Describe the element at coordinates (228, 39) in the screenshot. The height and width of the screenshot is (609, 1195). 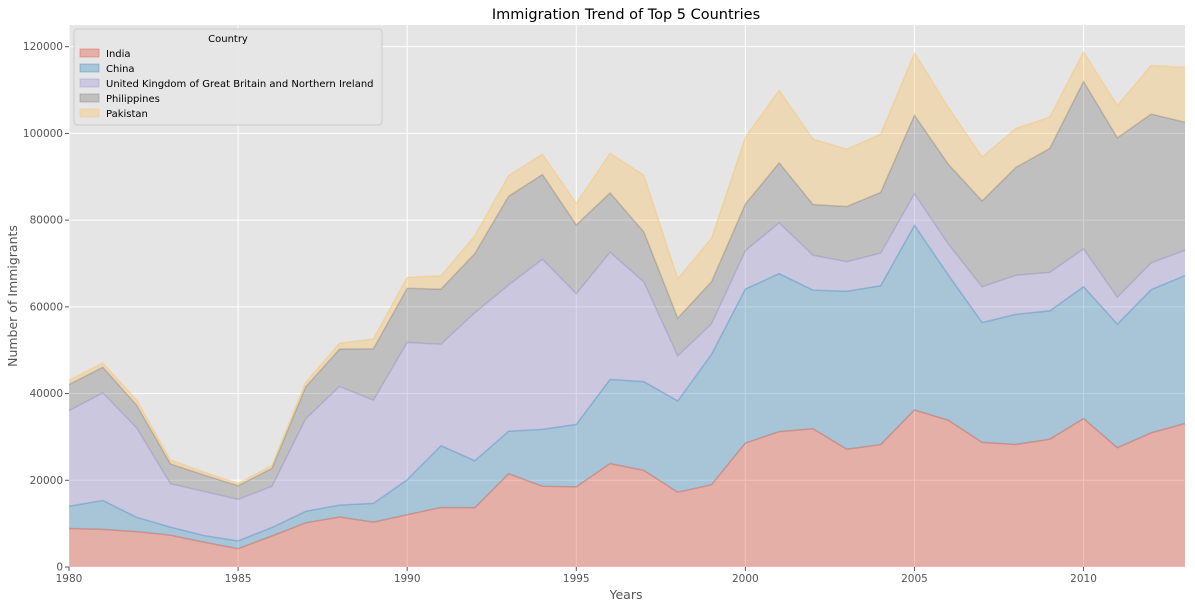
I see `legend-title: Country` at that location.